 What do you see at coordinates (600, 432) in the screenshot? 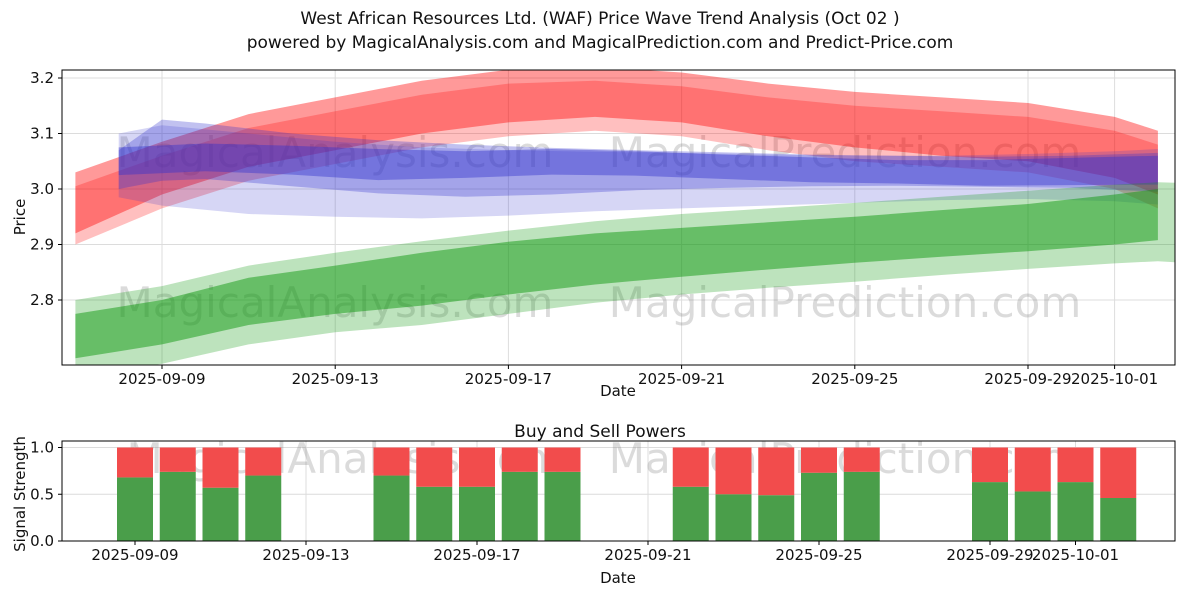
I see `signal-chart-title: Buy and Sell Powers` at bounding box center [600, 432].